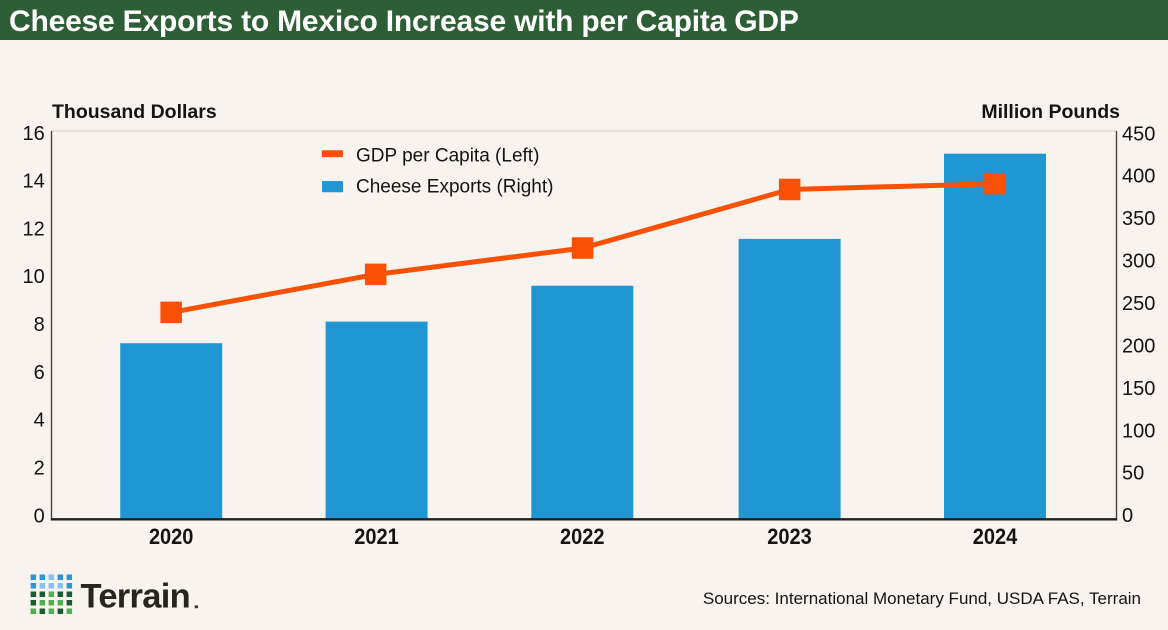 The height and width of the screenshot is (630, 1168). Describe the element at coordinates (34, 277) in the screenshot. I see `svg-text: 10` at that location.